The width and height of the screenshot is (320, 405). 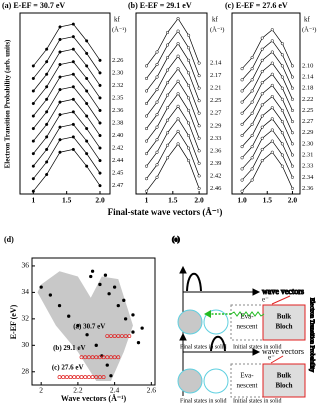 I want to click on series-label: 2.40, so click(x=117, y=135).